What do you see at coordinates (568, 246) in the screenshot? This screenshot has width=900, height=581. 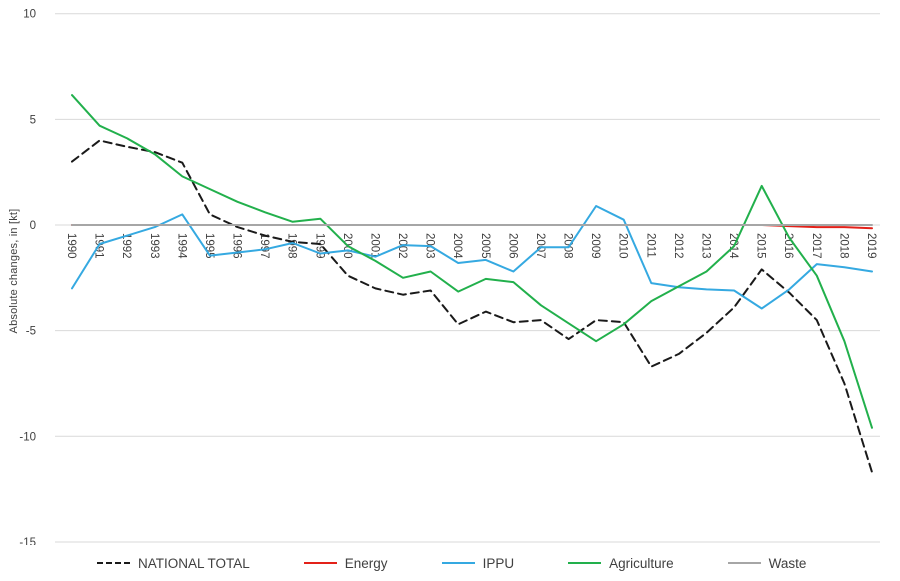 I see `x-tick-label-2008: 2008` at bounding box center [568, 246].